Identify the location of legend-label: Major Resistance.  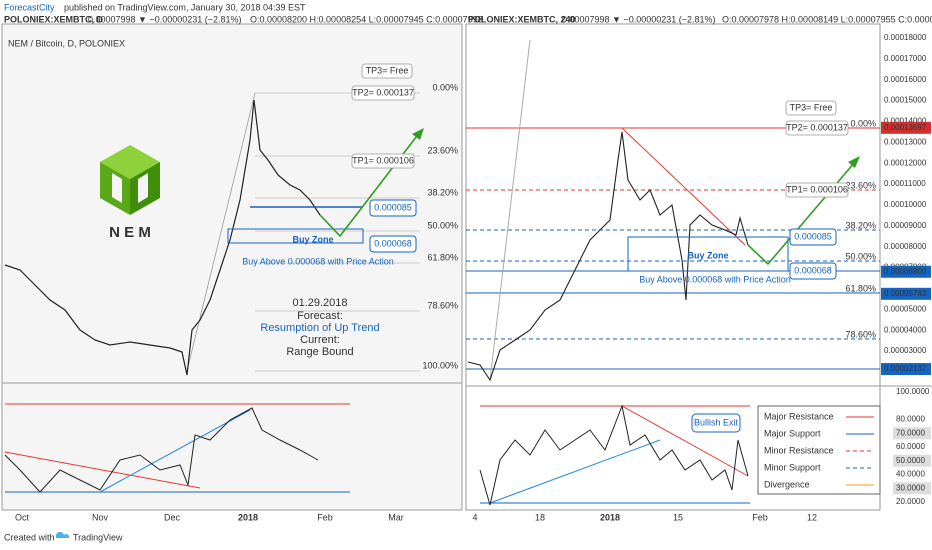
(799, 416).